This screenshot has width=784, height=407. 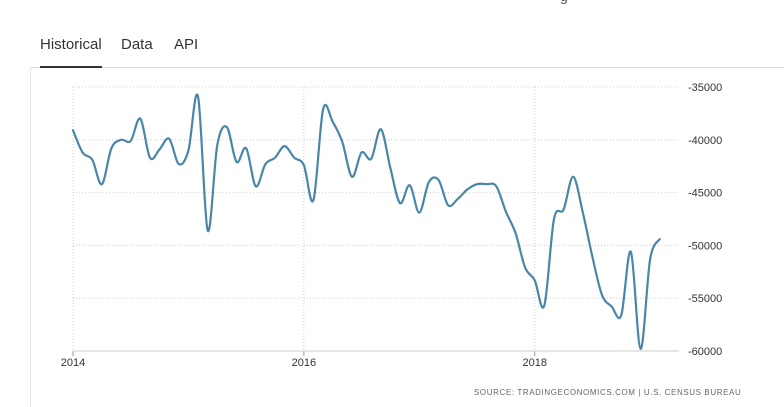 I want to click on y-tick-label: -60000, so click(x=705, y=352).